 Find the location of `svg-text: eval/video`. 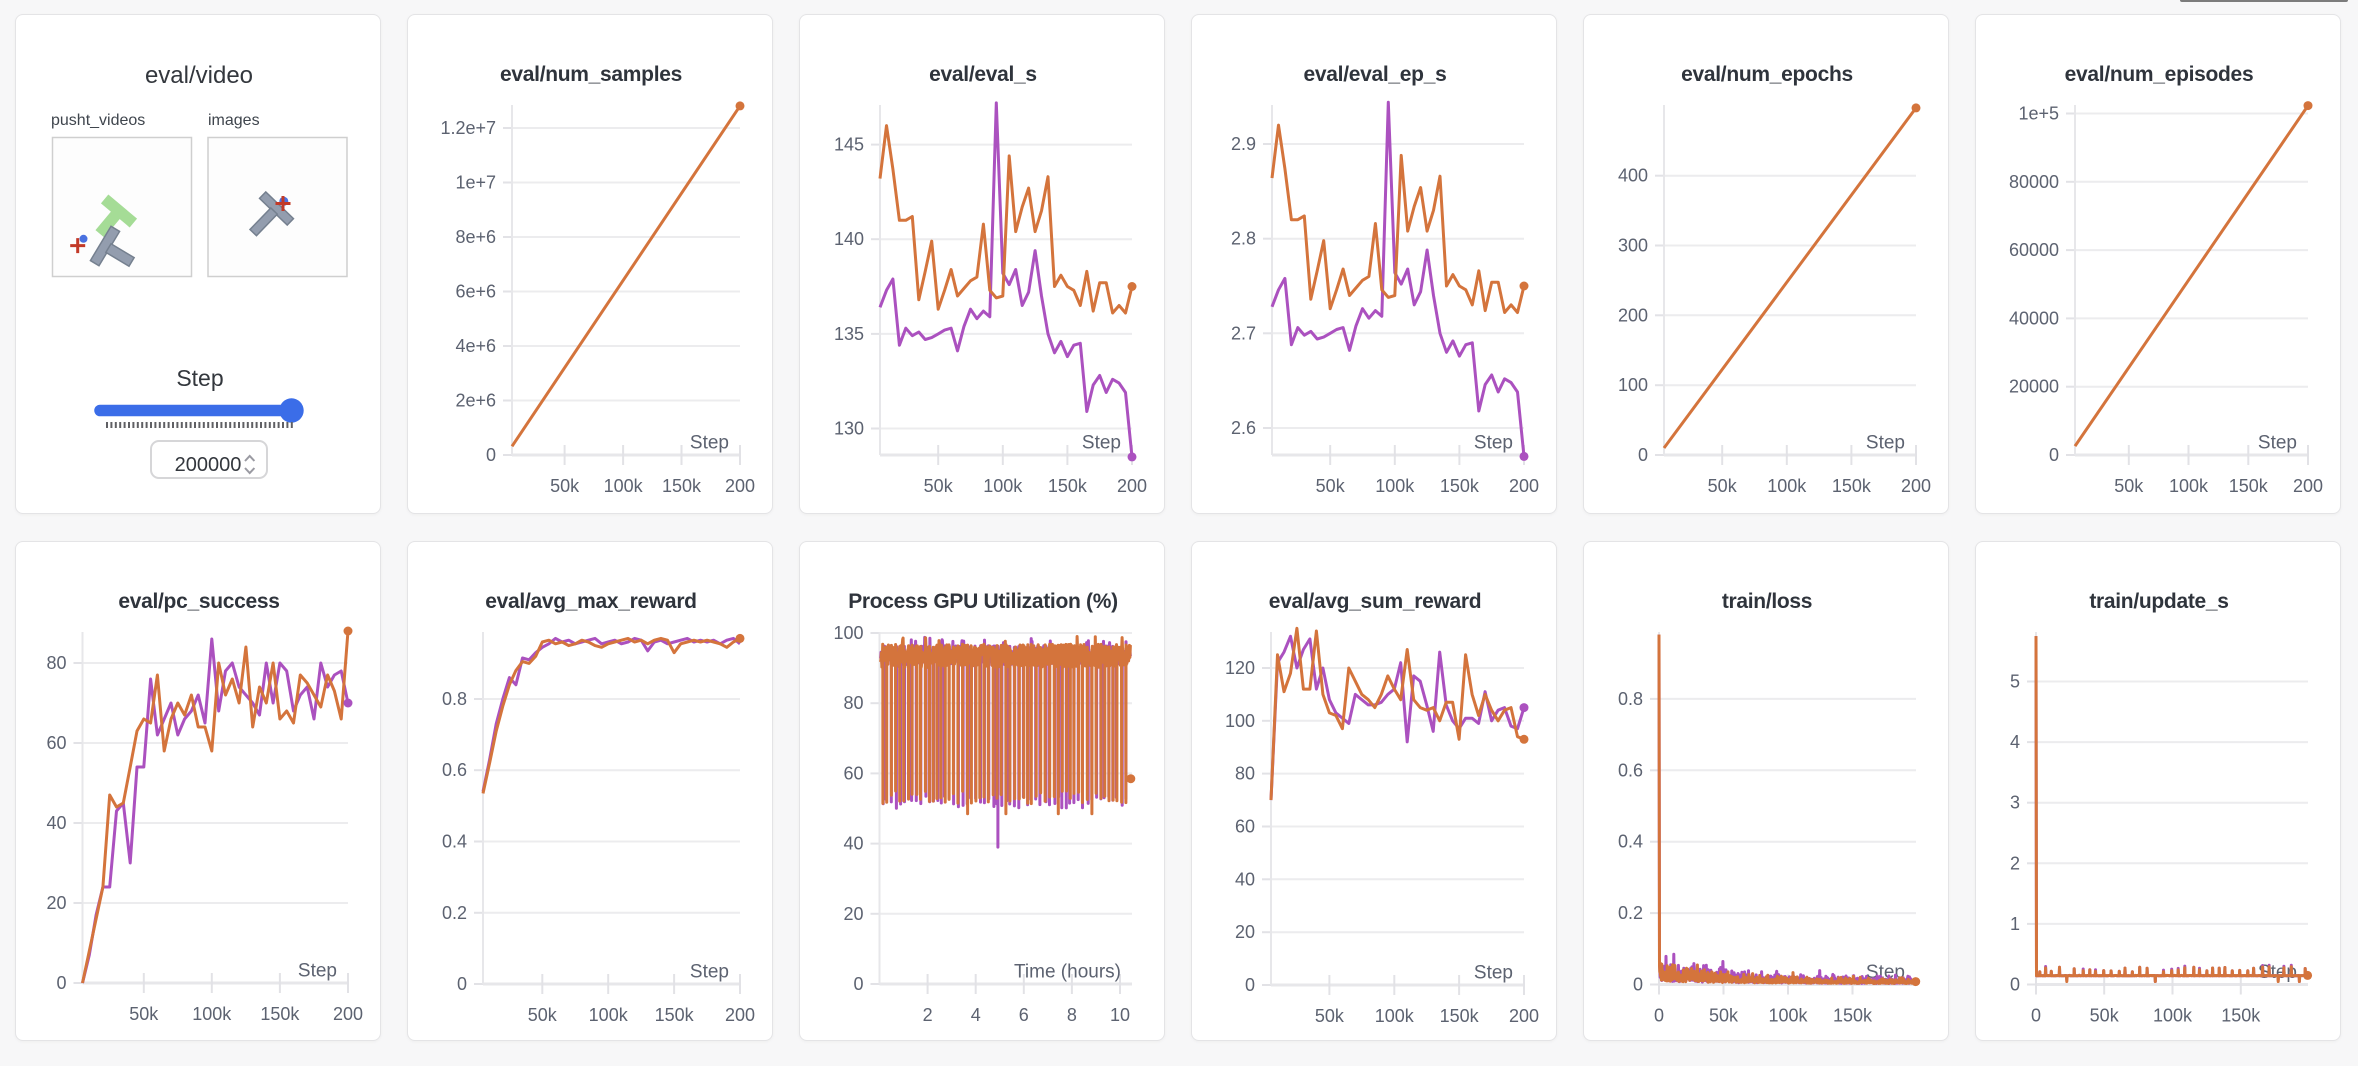

svg-text: eval/video is located at coordinates (199, 75).